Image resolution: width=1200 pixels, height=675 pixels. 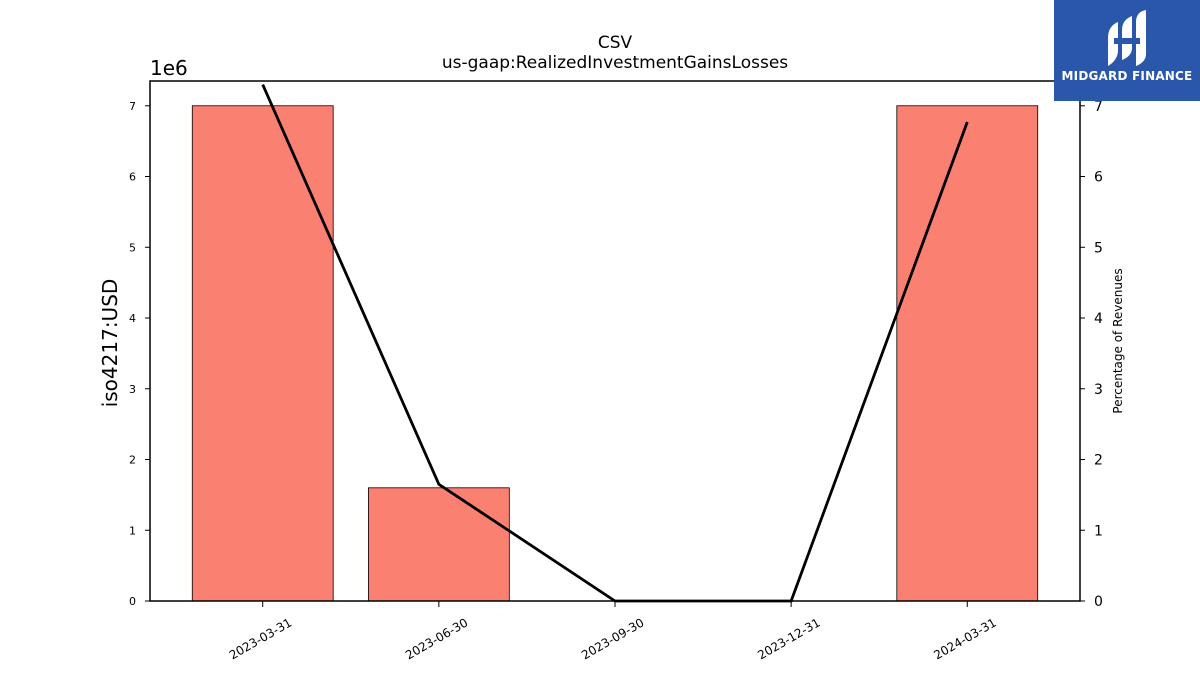 What do you see at coordinates (132, 247) in the screenshot?
I see `y-tick-label: 5` at bounding box center [132, 247].